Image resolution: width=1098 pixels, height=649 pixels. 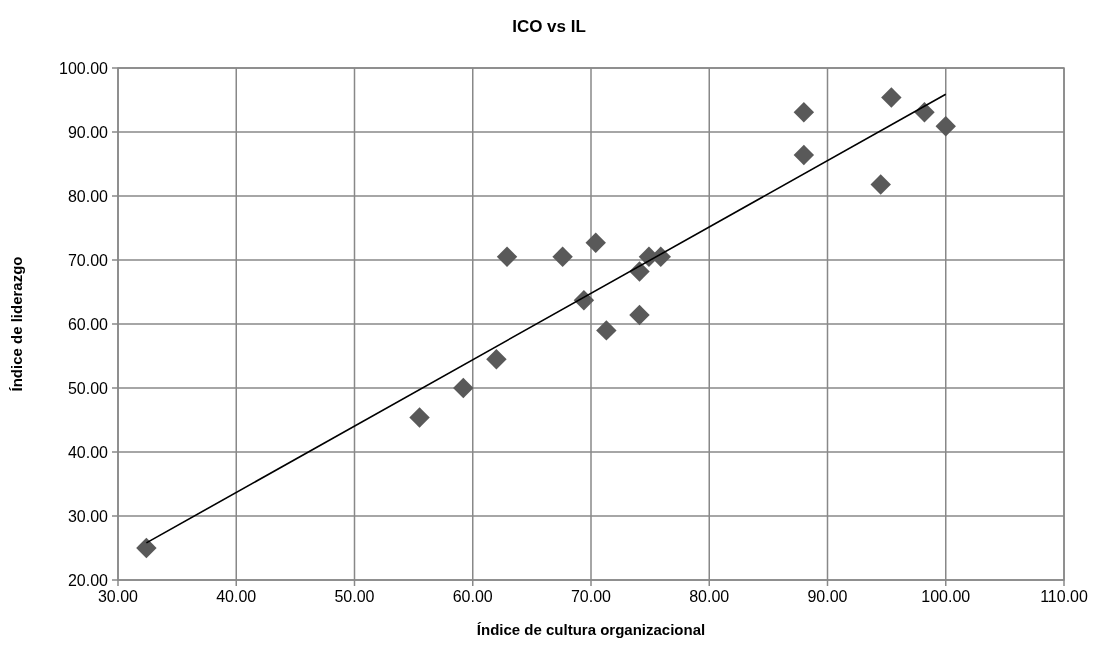 What do you see at coordinates (354, 596) in the screenshot?
I see `x-tick-label: 50.00` at bounding box center [354, 596].